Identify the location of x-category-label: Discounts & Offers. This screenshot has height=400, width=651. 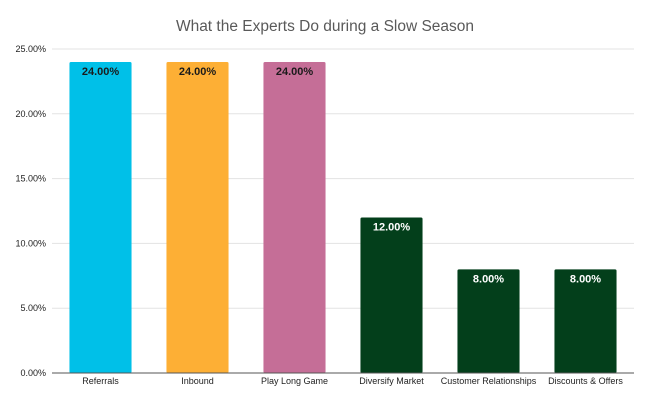
(585, 381).